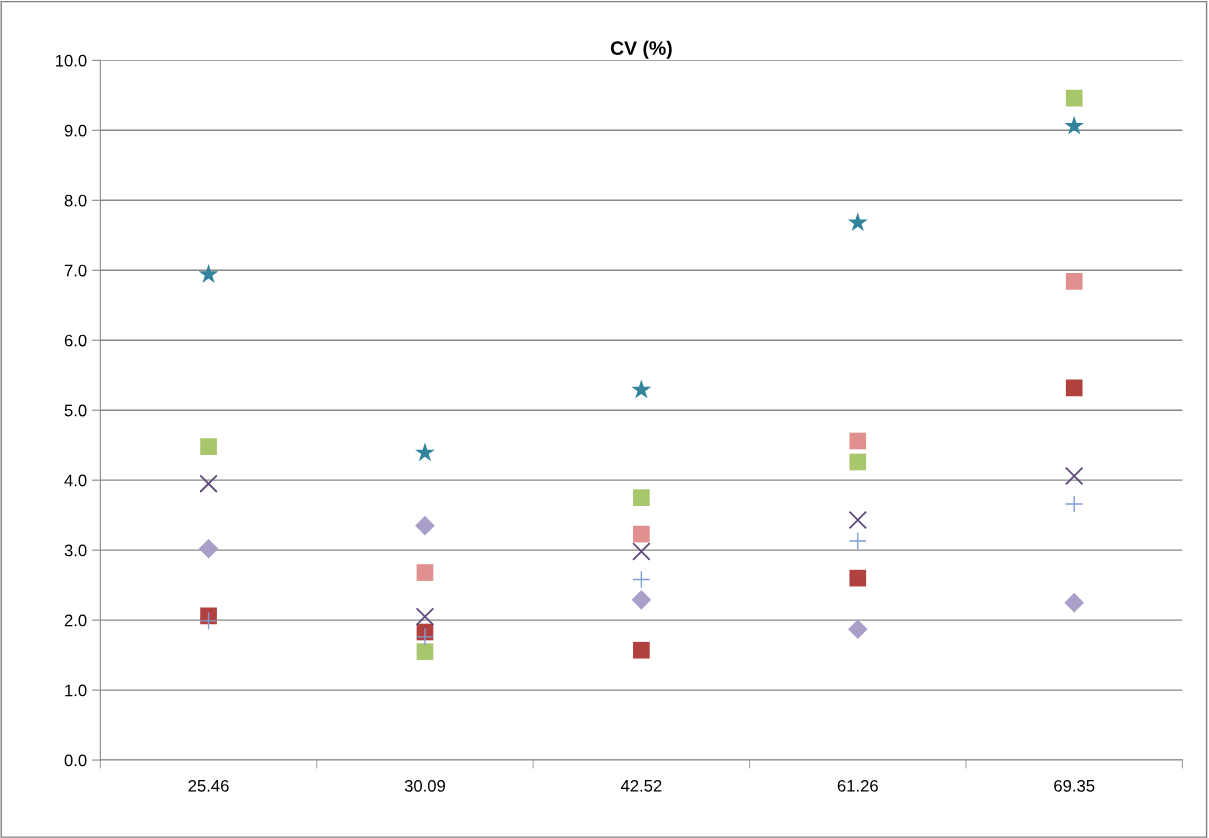 This screenshot has width=1209, height=838. I want to click on x-tick-label: 69.35, so click(1074, 785).